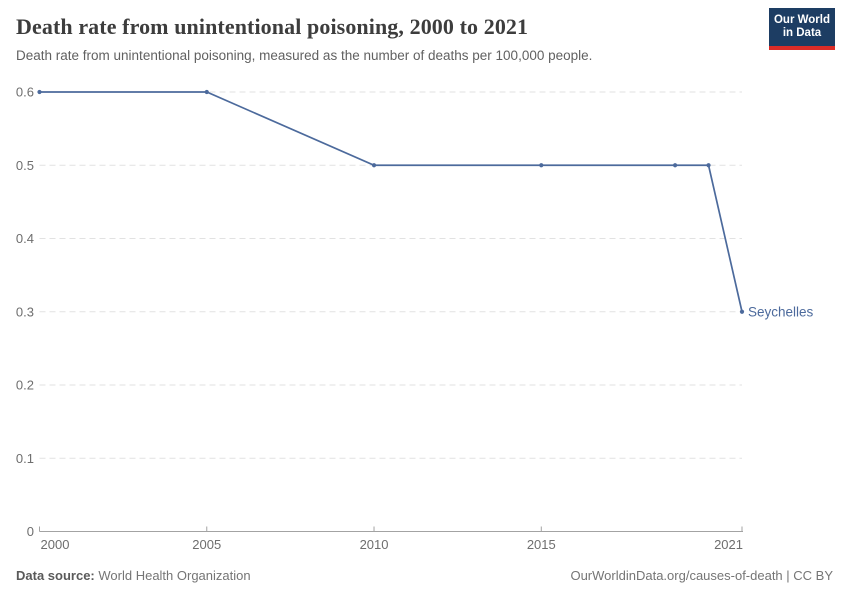  Describe the element at coordinates (541, 544) in the screenshot. I see `x-axis-label-2015: 2015` at that location.